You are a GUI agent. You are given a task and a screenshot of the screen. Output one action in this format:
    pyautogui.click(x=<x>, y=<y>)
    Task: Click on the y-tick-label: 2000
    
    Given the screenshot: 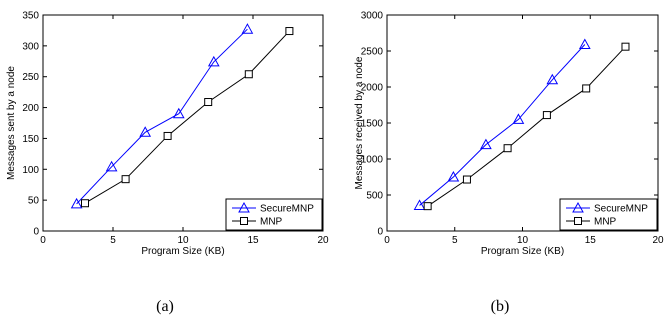 What is the action you would take?
    pyautogui.click(x=372, y=88)
    